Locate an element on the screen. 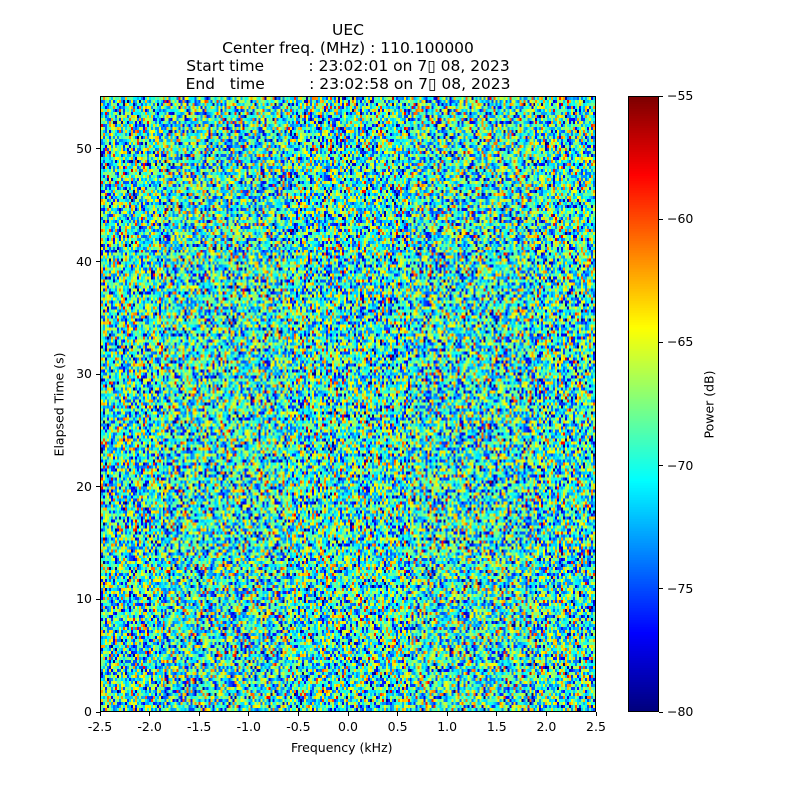 This screenshot has width=800, height=800. colorbar-tick-label: −80 is located at coordinates (680, 711).